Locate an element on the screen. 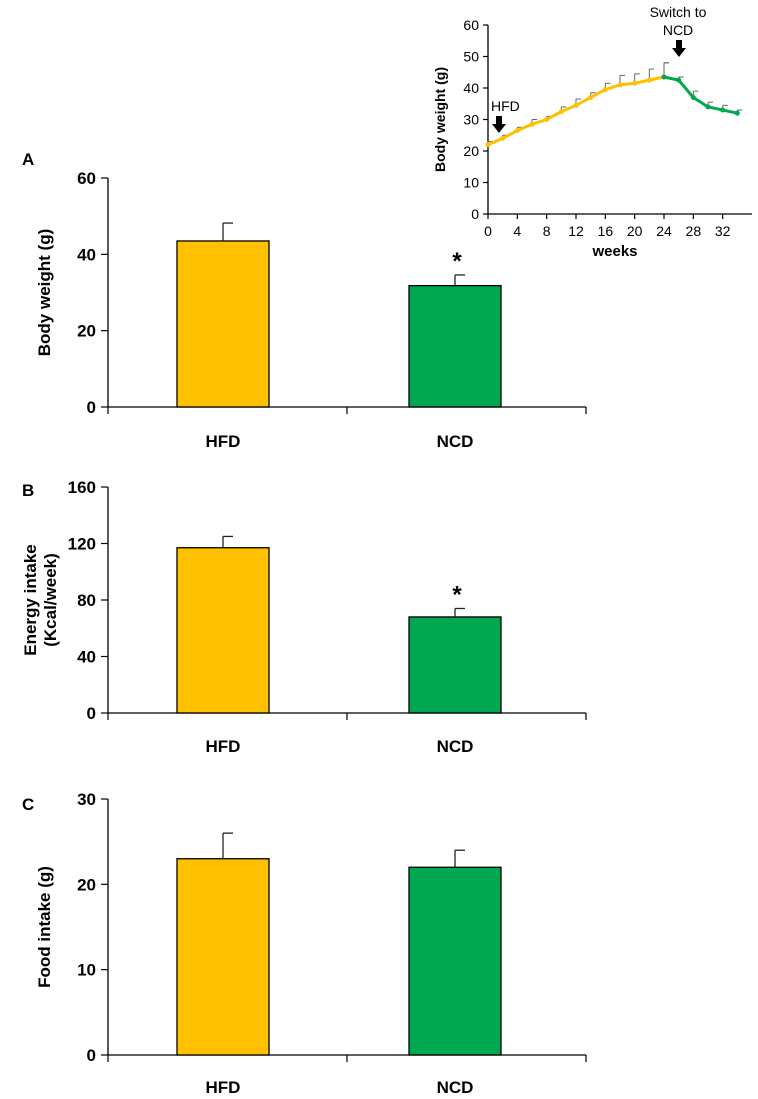  inset-y-tick-label-60: 60 is located at coordinates (471, 25).